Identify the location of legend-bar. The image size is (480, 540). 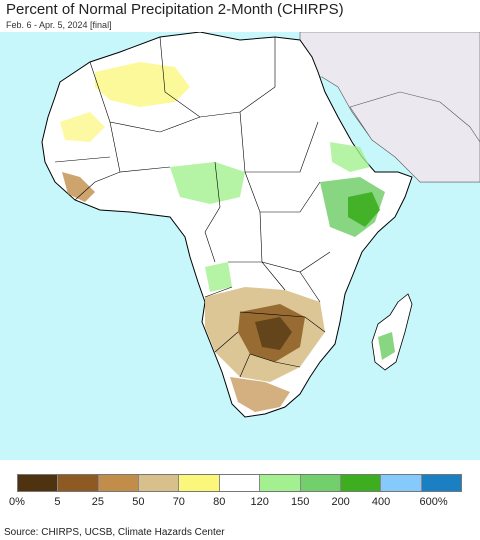
(239, 483).